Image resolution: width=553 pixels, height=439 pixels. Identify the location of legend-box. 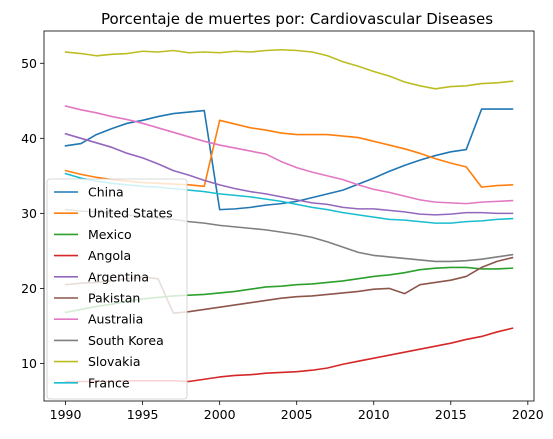
(117, 289).